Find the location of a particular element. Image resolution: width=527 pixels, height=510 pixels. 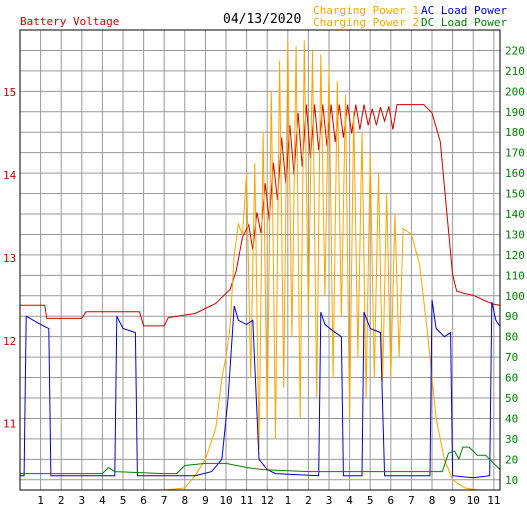

y-right-tick-label: 180 is located at coordinates (515, 132).